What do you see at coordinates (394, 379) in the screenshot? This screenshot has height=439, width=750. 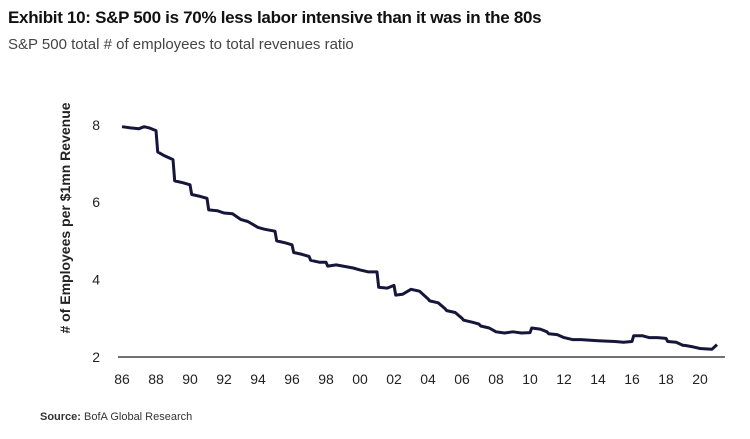 I see `x-tick-label: 02` at bounding box center [394, 379].